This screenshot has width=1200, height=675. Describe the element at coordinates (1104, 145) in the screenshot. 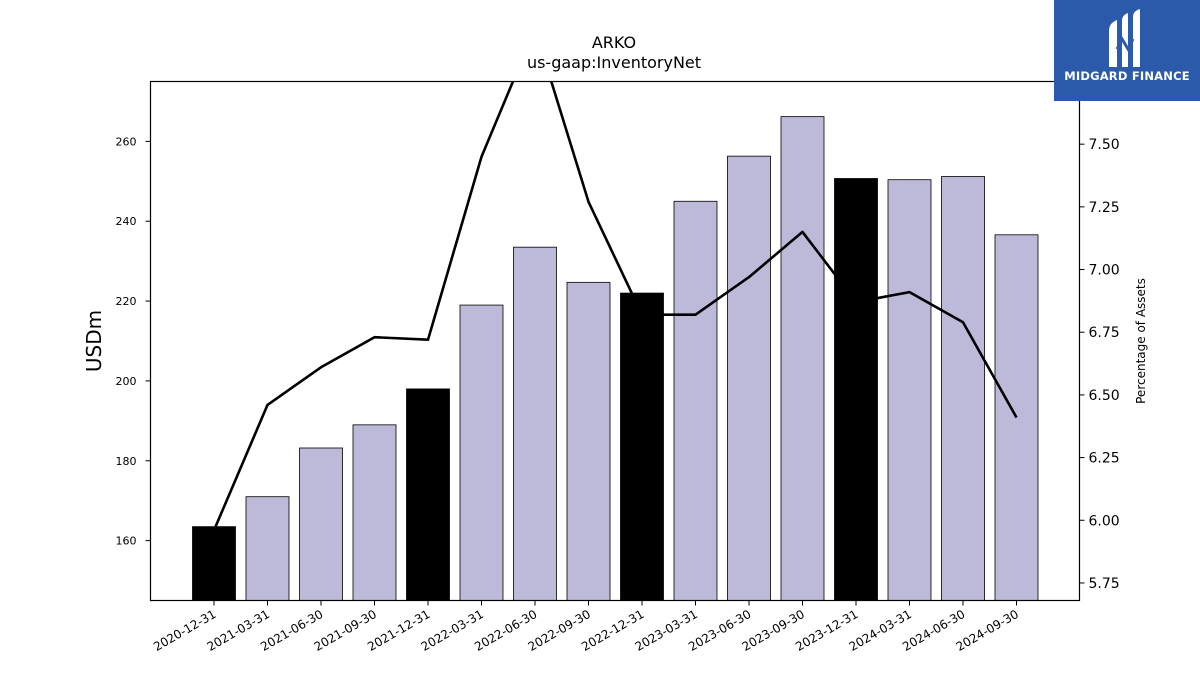

I see `y2-tick-label: 7.50` at that location.